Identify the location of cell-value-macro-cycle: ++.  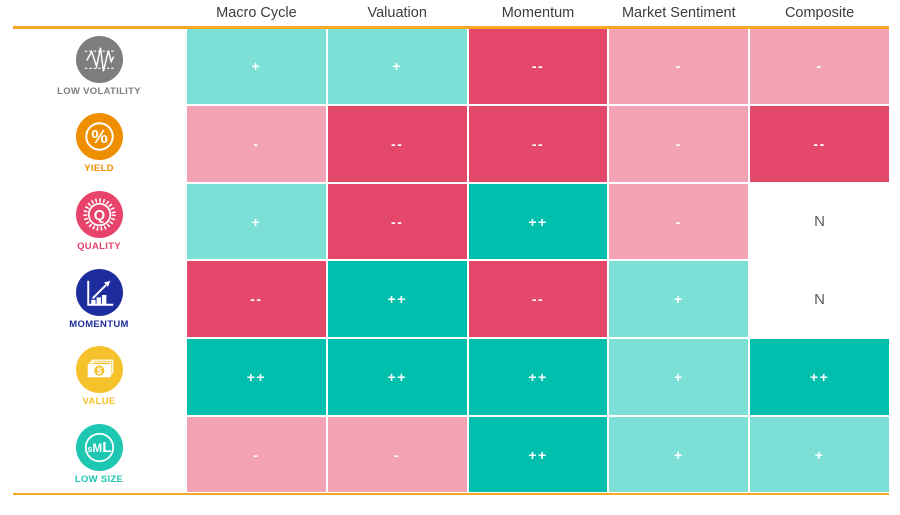
(256, 377).